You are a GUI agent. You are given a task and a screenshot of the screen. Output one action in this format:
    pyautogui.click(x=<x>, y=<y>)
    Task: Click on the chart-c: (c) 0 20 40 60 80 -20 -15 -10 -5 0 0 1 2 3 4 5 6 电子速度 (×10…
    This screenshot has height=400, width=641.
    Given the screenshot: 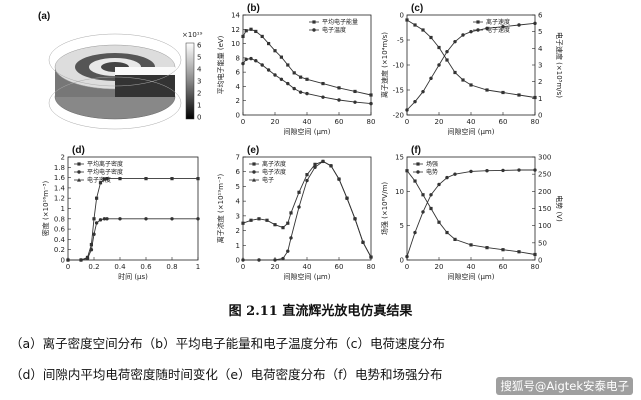 What is the action you would take?
    pyautogui.click(x=472, y=69)
    